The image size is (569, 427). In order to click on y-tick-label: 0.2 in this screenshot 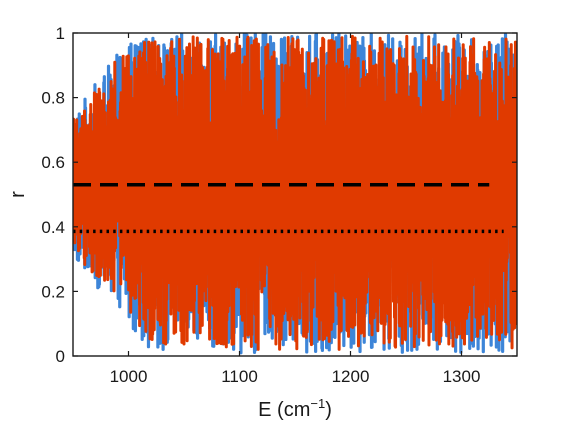, I will do `click(53, 291)`.